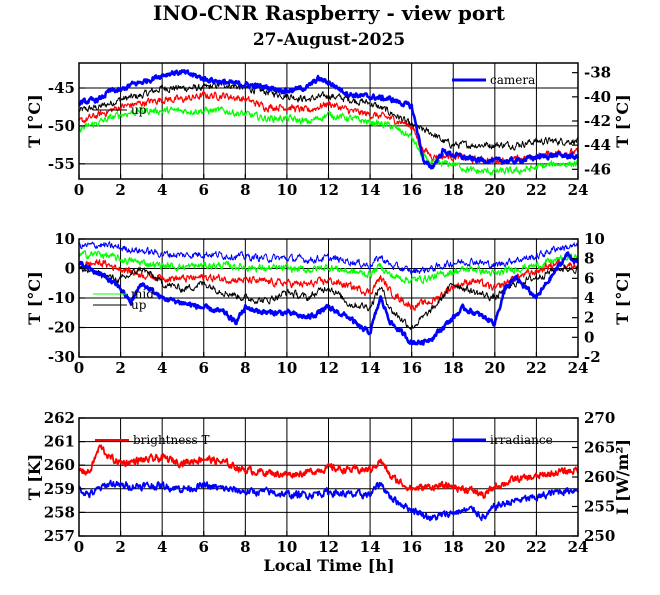 The height and width of the screenshot is (595, 660). What do you see at coordinates (599, 448) in the screenshot?
I see `y2-tick-label: 265` at bounding box center [599, 448].